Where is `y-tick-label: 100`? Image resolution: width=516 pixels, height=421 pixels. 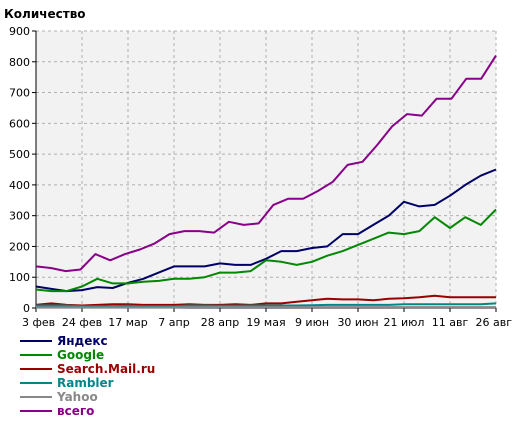
y-tick-label: 100 is located at coordinates (19, 277).